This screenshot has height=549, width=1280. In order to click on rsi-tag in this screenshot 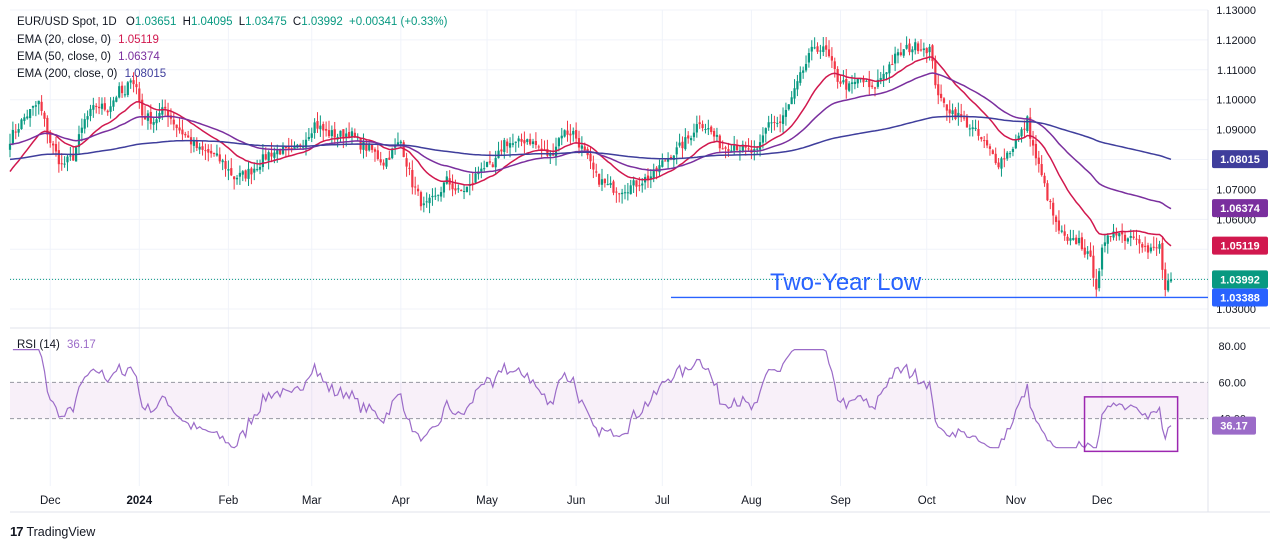, I will do `click(1234, 425)`.